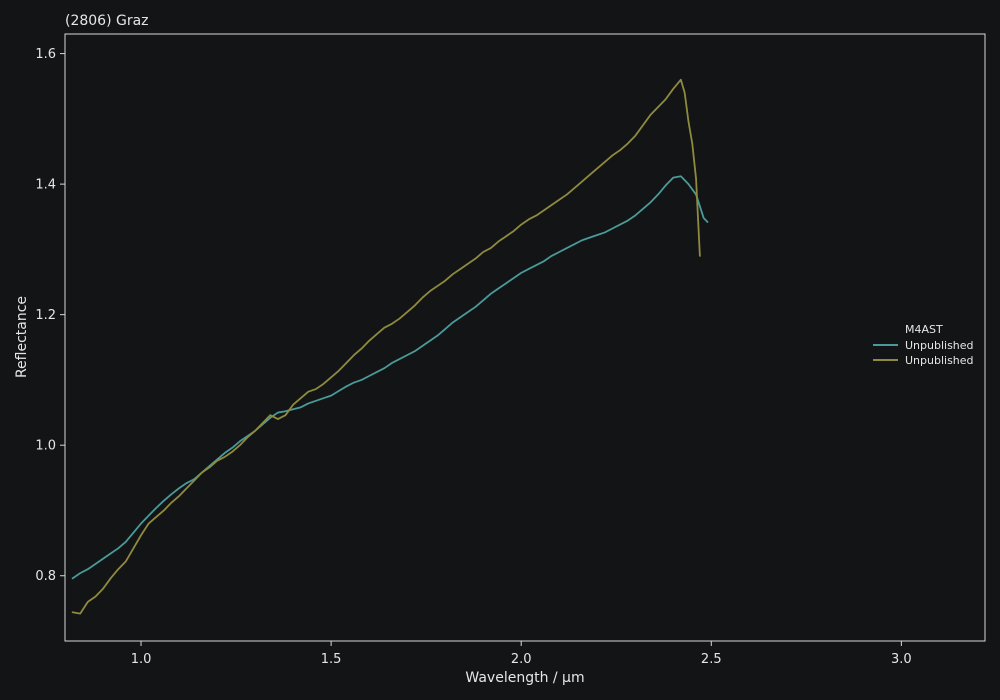 Image resolution: width=1000 pixels, height=700 pixels. Describe the element at coordinates (521, 659) in the screenshot. I see `x-tick-label: 2.0` at that location.